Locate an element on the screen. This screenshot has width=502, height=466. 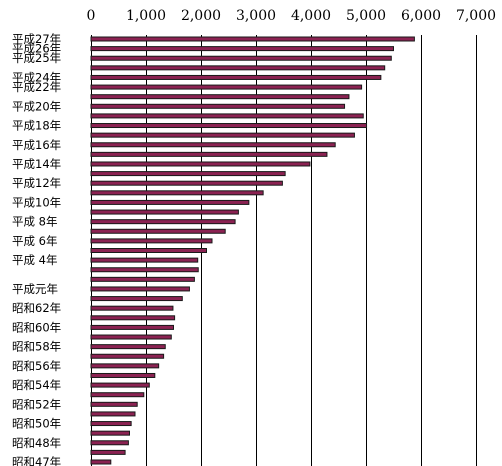
category-label: 平成27年 is located at coordinates (36, 39).